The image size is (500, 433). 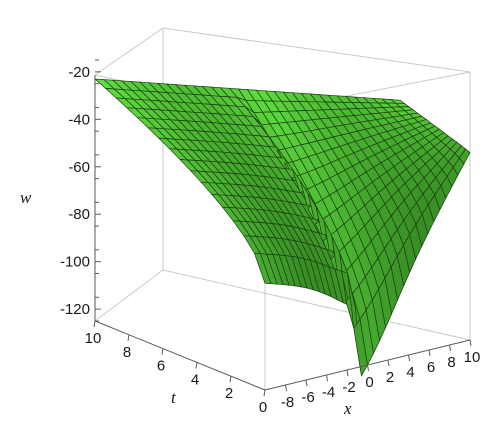 What do you see at coordinates (80, 190) in the screenshot?
I see `w-axis-ticks: -20 -40 -60 -80 -100 -120` at bounding box center [80, 190].